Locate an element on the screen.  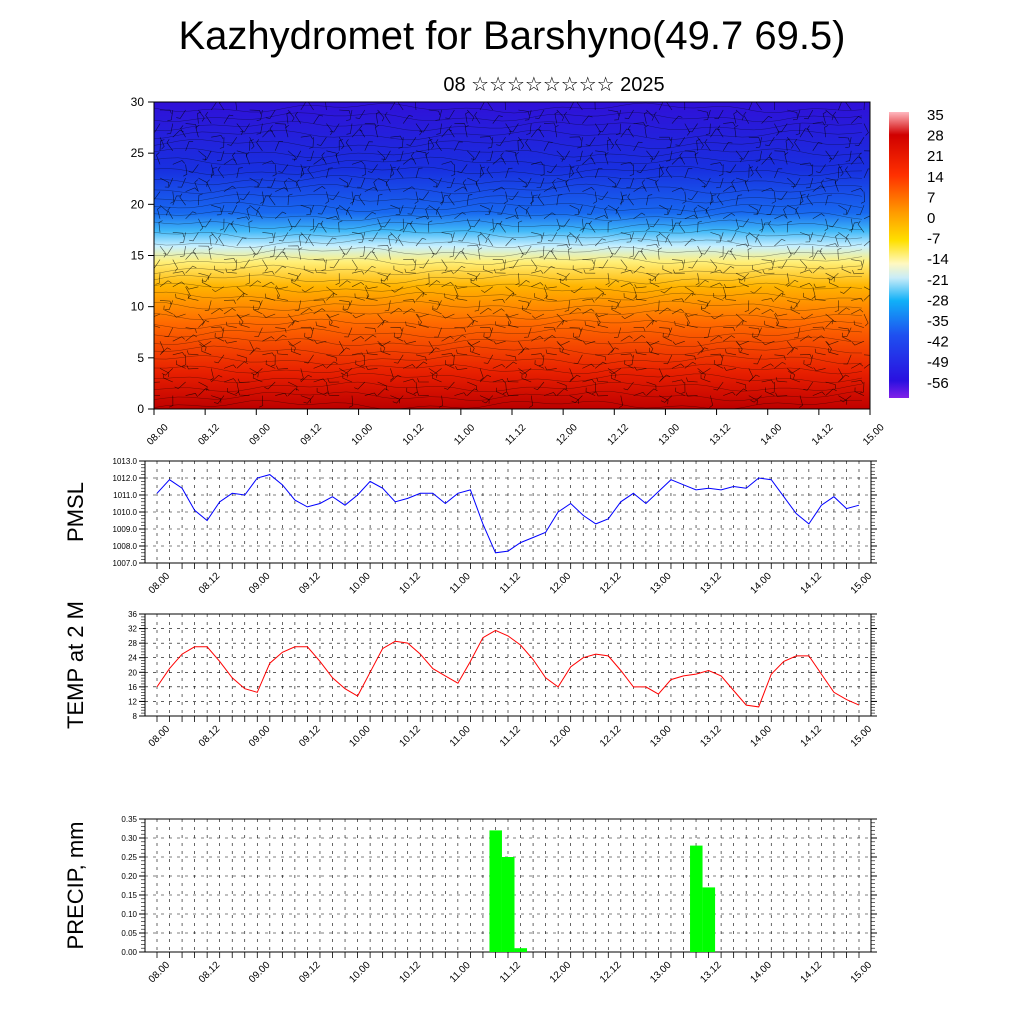
y-tick-label: 0.20 is located at coordinates (129, 876).